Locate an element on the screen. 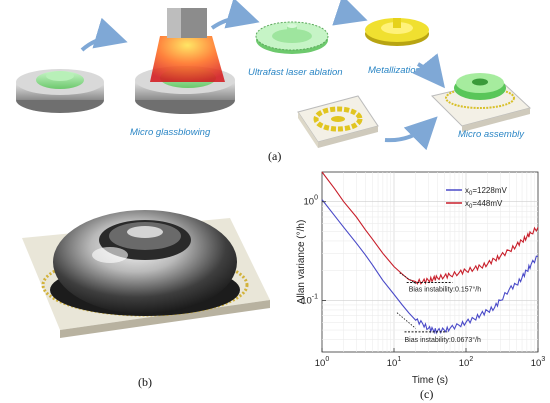 This screenshot has height=403, width=550. chart-legend: x0=1228mV x0=448mV is located at coordinates (476, 198).